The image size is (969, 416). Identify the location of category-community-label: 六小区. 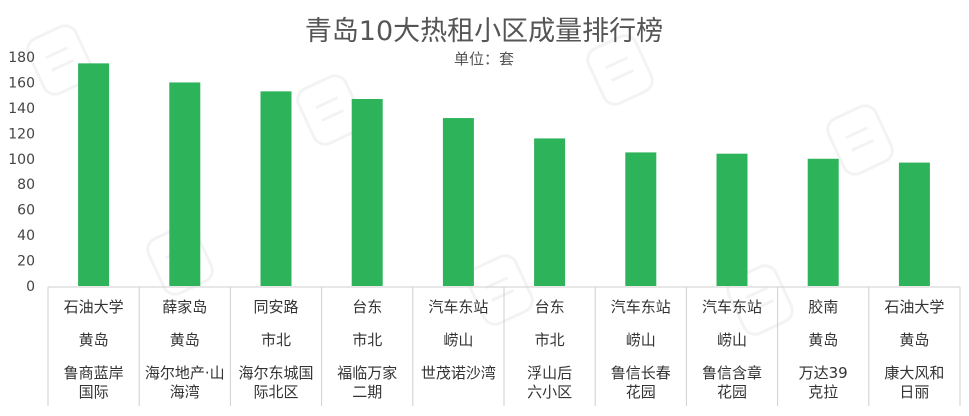
(549, 392).